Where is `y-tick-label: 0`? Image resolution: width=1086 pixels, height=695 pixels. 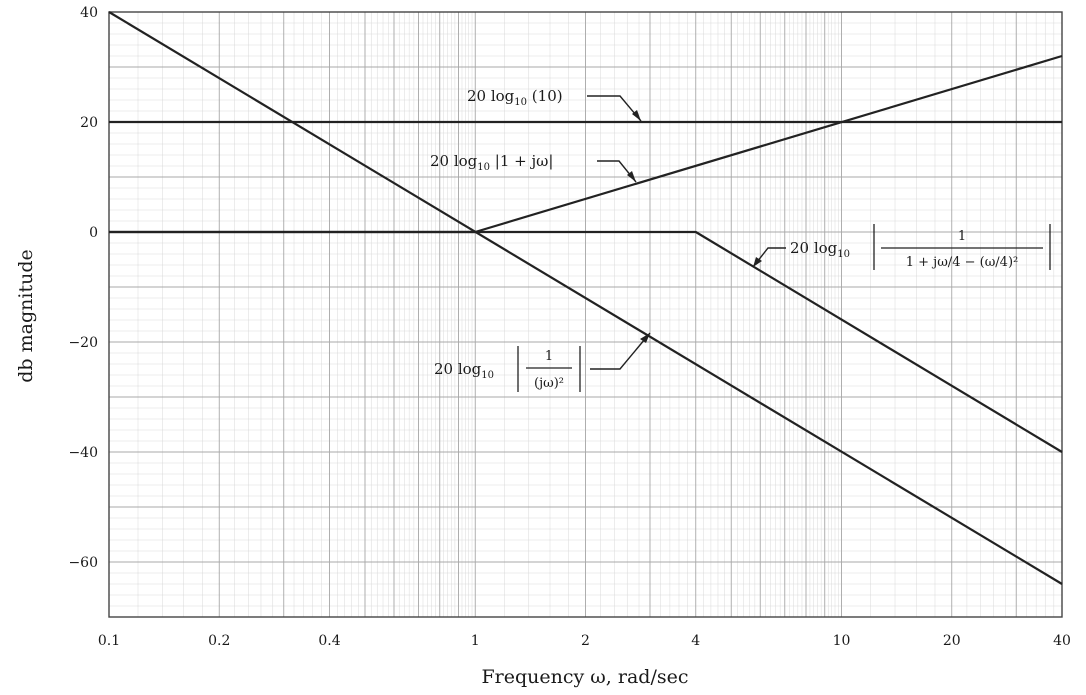 y-tick-label: 0 is located at coordinates (93, 233).